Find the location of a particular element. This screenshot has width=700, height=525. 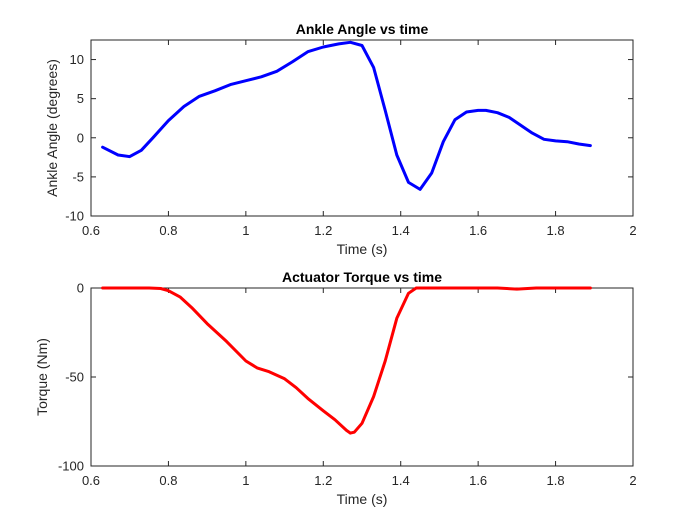

torque-x-tick-label: 1.4 is located at coordinates (401, 480).